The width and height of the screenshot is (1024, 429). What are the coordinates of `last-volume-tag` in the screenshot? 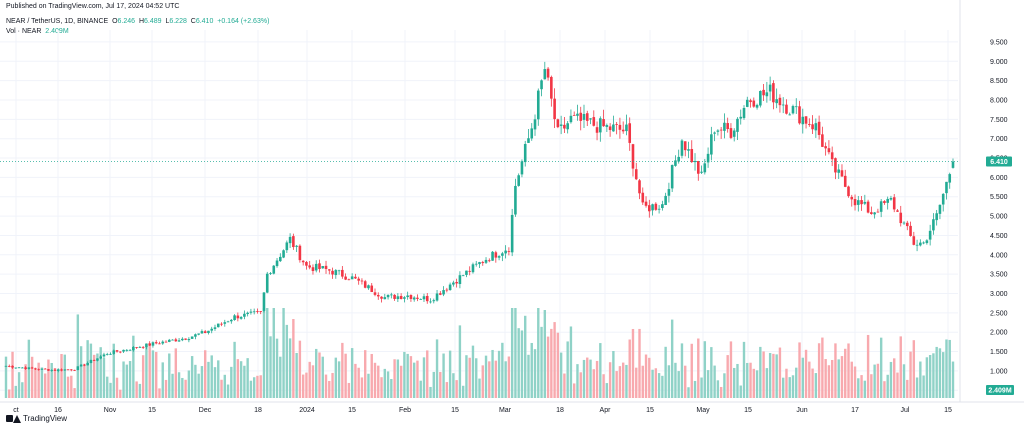 It's located at (1000, 390).